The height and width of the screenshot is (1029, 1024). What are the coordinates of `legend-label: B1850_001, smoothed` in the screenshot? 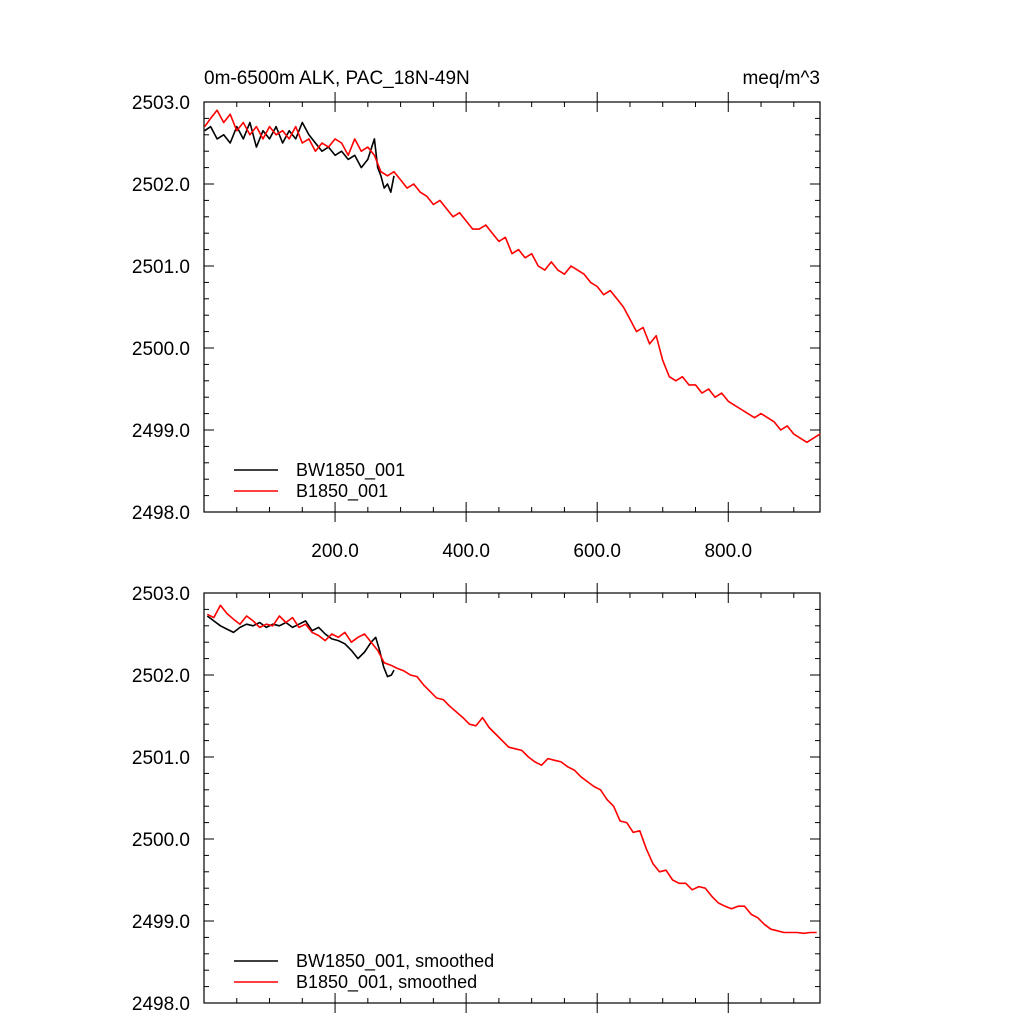 It's located at (386, 982).